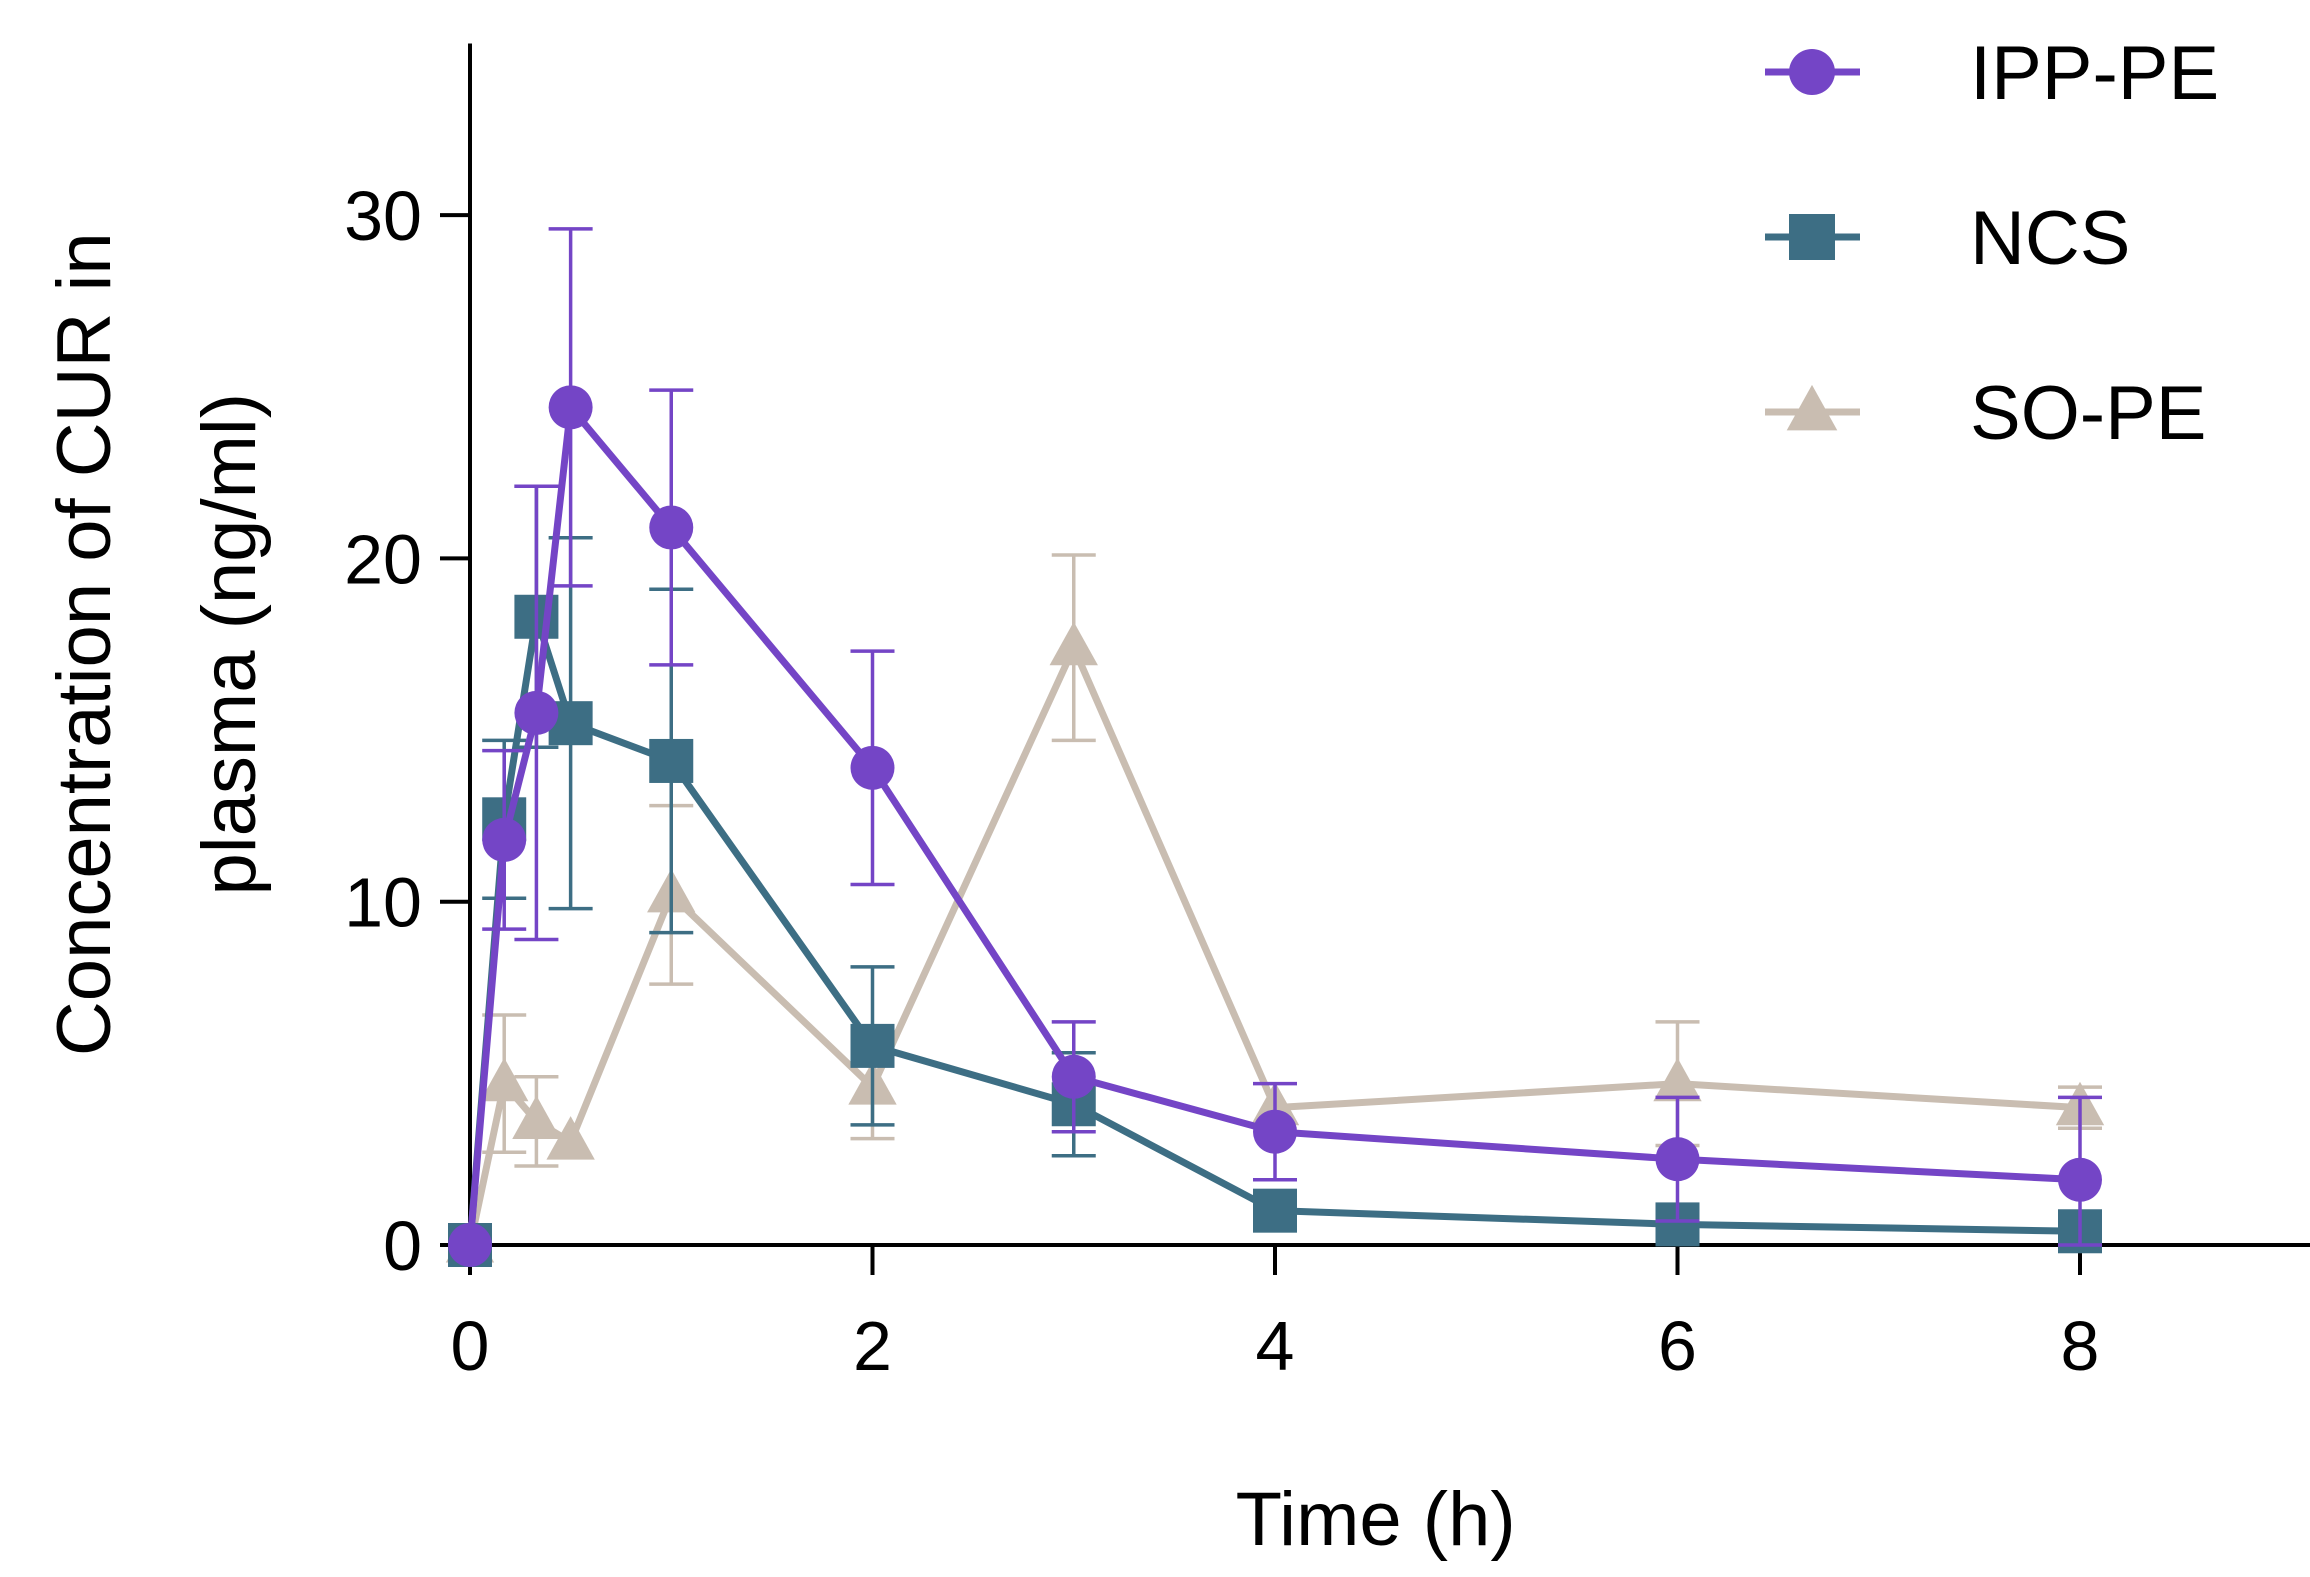 The height and width of the screenshot is (1577, 2310). What do you see at coordinates (2080, 1346) in the screenshot?
I see `x-tick-label: 8` at bounding box center [2080, 1346].